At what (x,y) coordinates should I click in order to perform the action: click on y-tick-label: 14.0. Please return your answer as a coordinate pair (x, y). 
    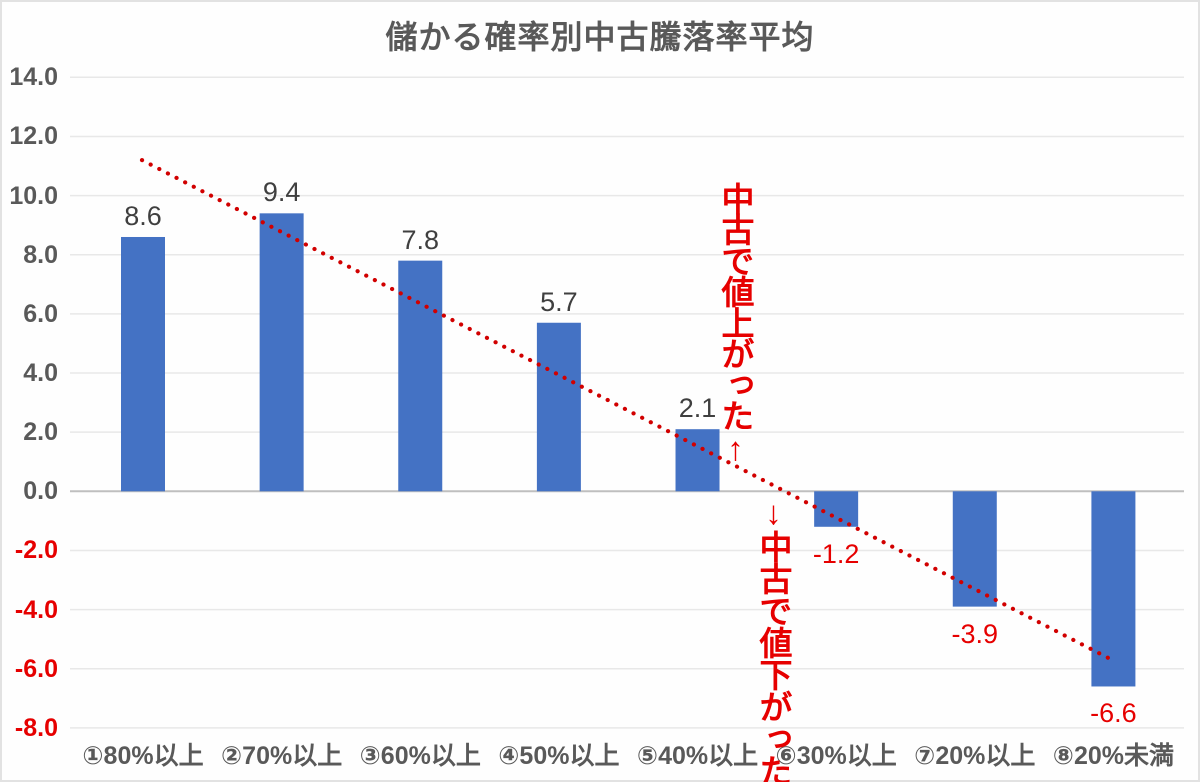
    Looking at the image, I should click on (33, 77).